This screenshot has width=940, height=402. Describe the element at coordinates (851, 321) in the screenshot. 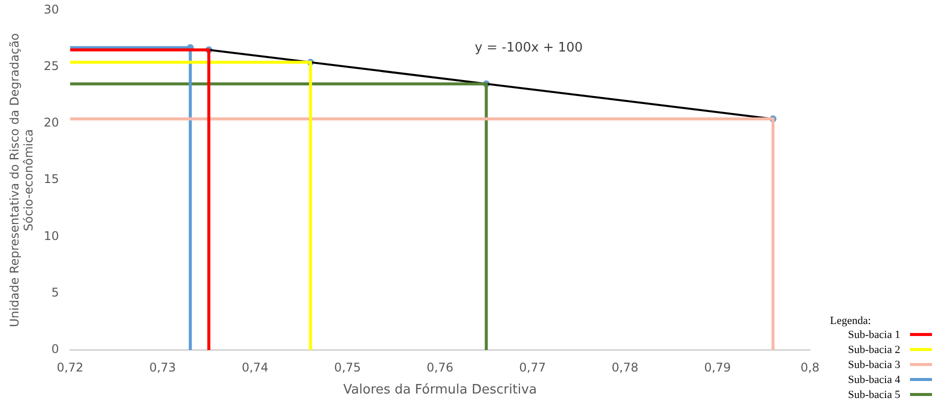

I see `legend-title: Legenda:` at that location.